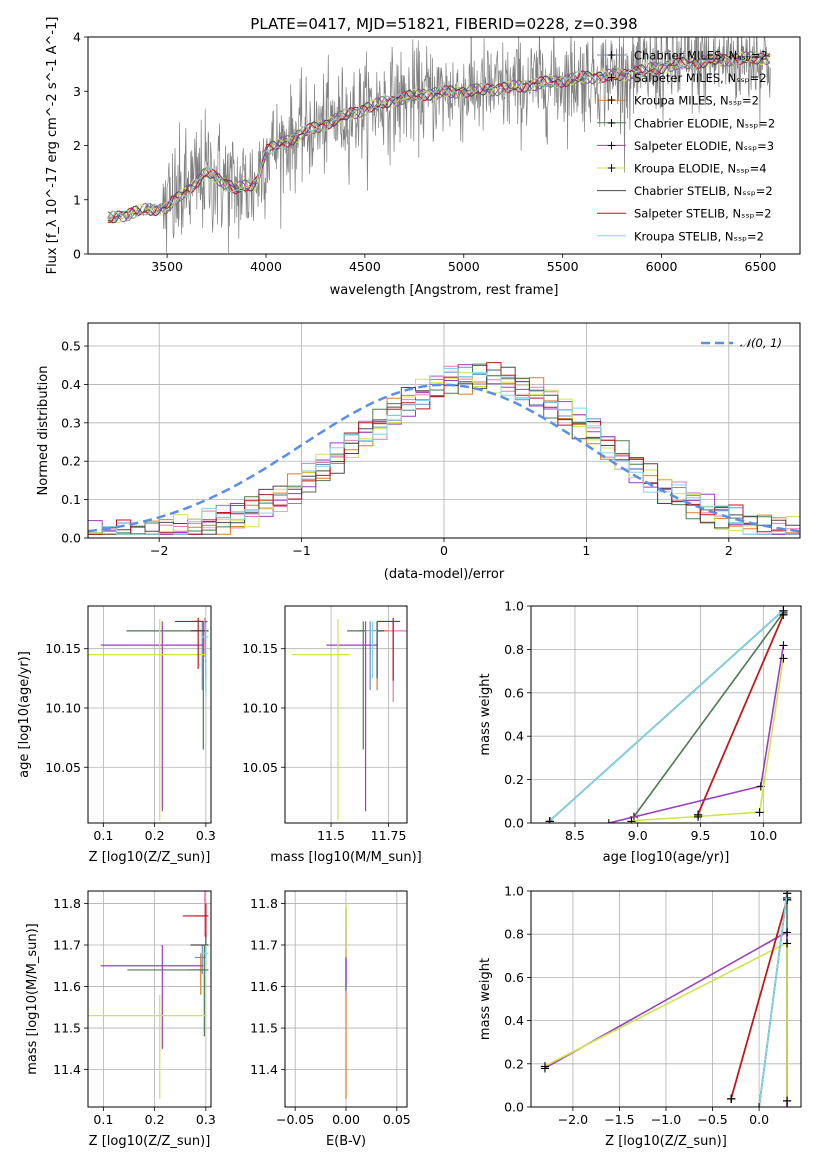 The height and width of the screenshot is (1170, 819). What do you see at coordinates (444, 290) in the screenshot?
I see `spectrum-xlabel: wavelength [Angstrom, rest frame]` at bounding box center [444, 290].